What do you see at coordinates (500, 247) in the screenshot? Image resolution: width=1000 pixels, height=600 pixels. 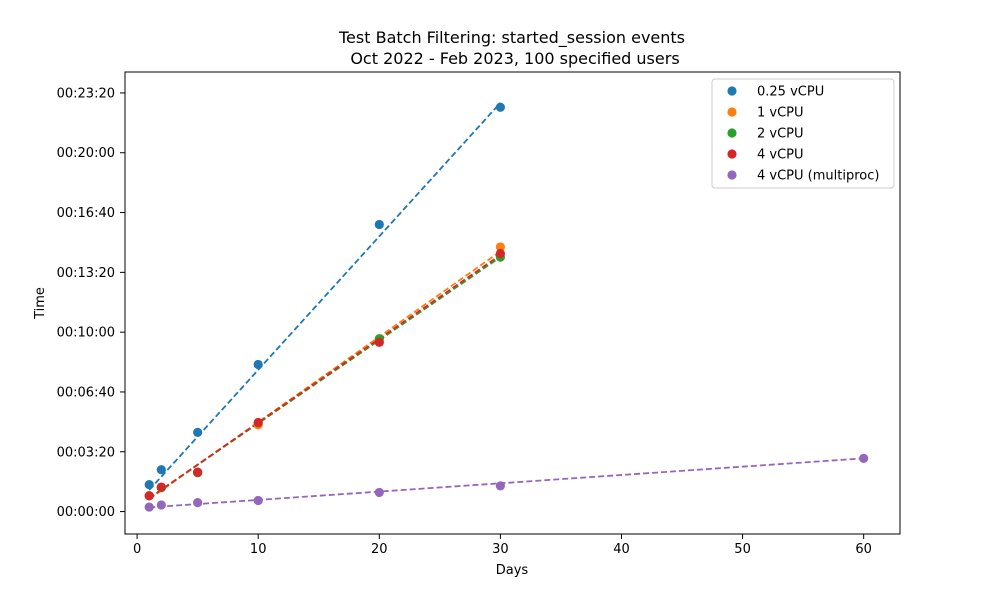 I see `data-point-1-vcpu` at bounding box center [500, 247].